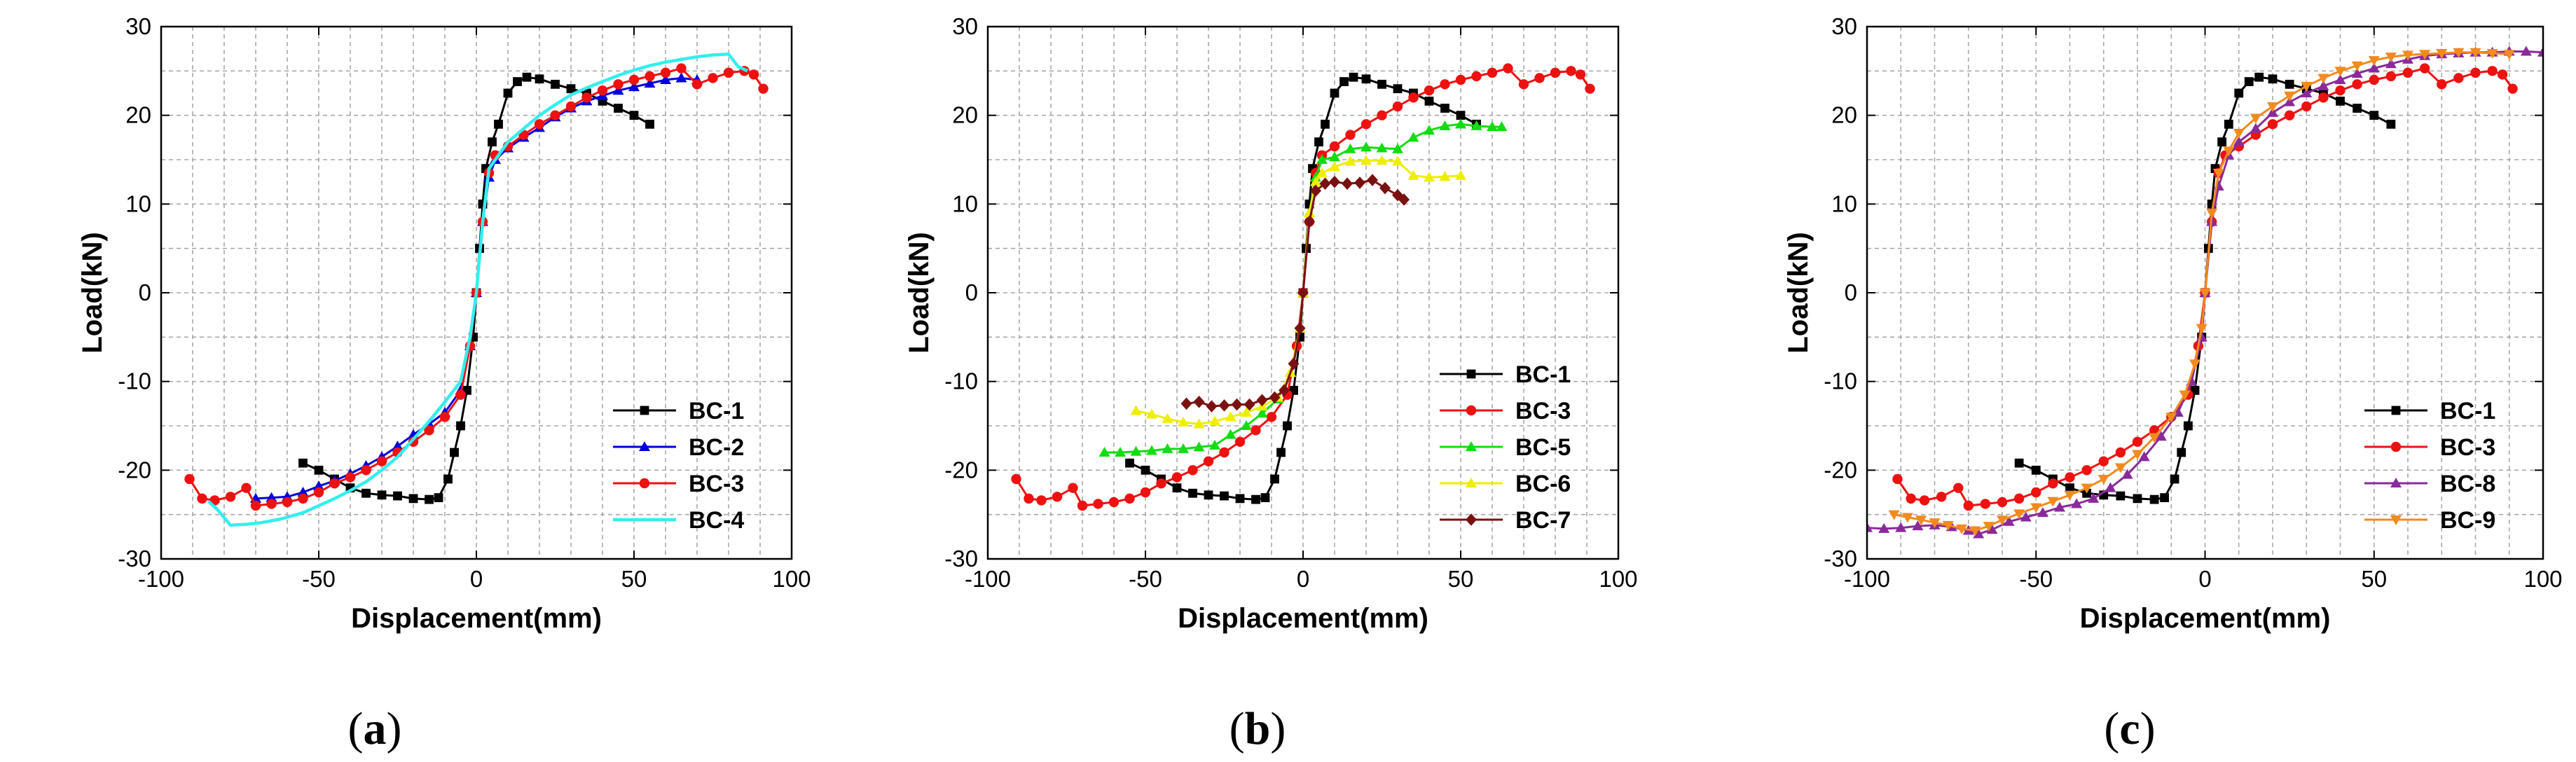  I want to click on x-tick-label: 0, so click(2204, 579).